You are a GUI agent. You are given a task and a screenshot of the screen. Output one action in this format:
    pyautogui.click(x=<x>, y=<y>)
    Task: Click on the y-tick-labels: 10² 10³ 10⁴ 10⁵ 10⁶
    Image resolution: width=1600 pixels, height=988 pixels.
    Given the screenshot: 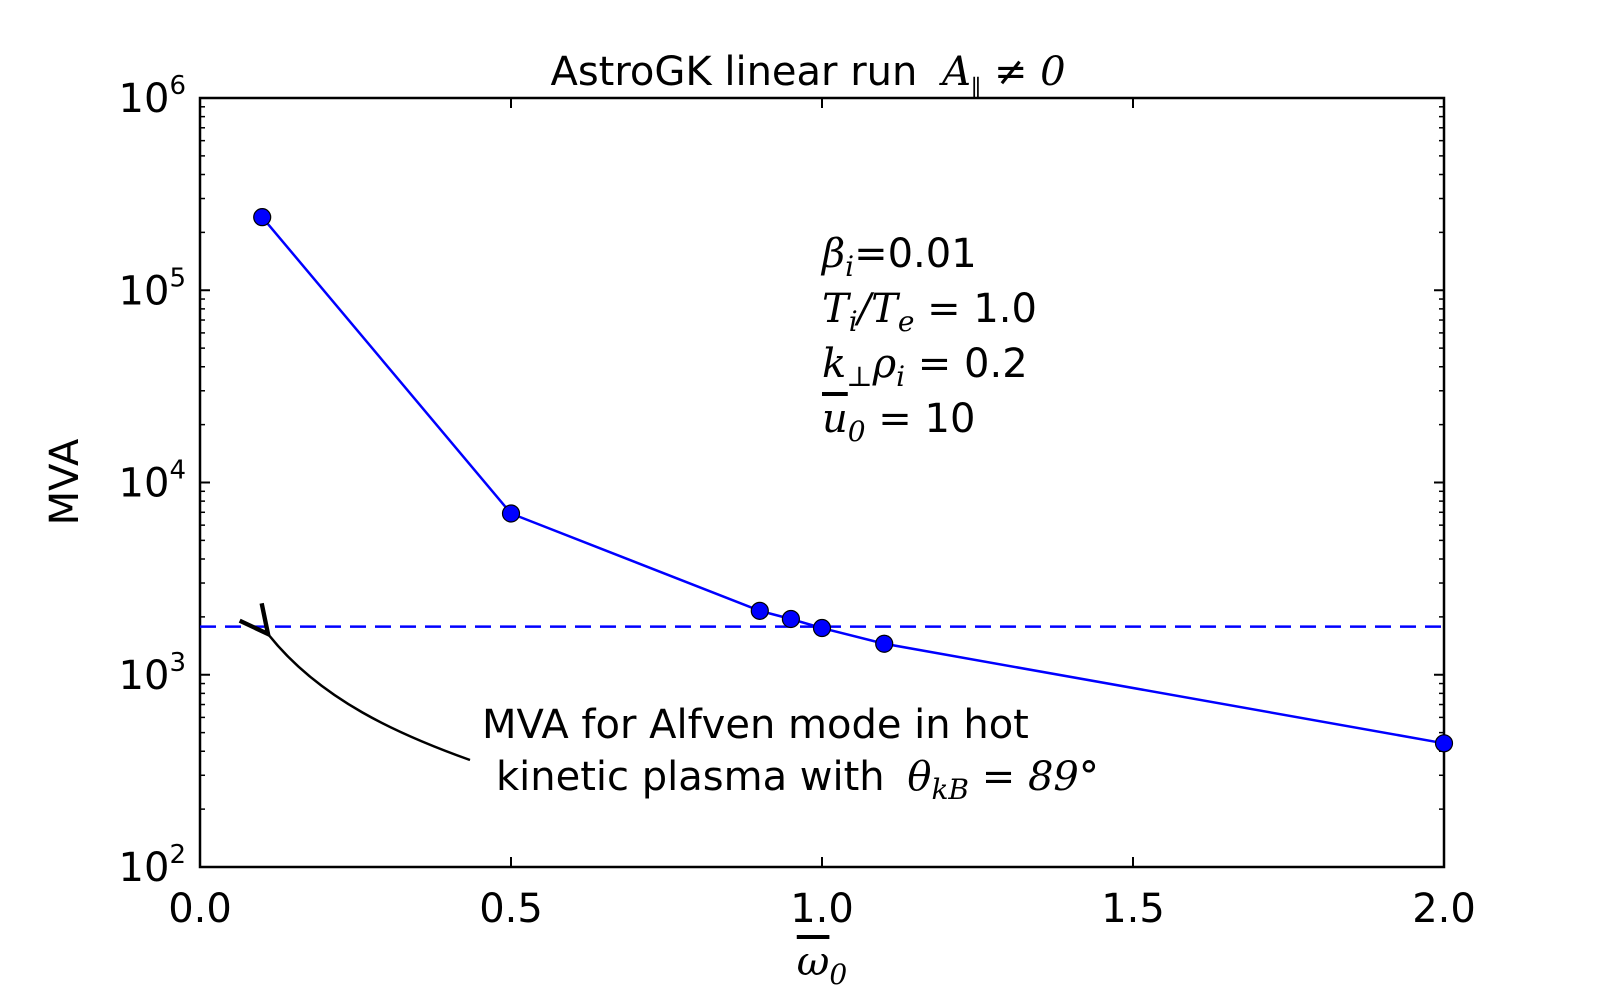 What is the action you would take?
    pyautogui.click(x=152, y=481)
    